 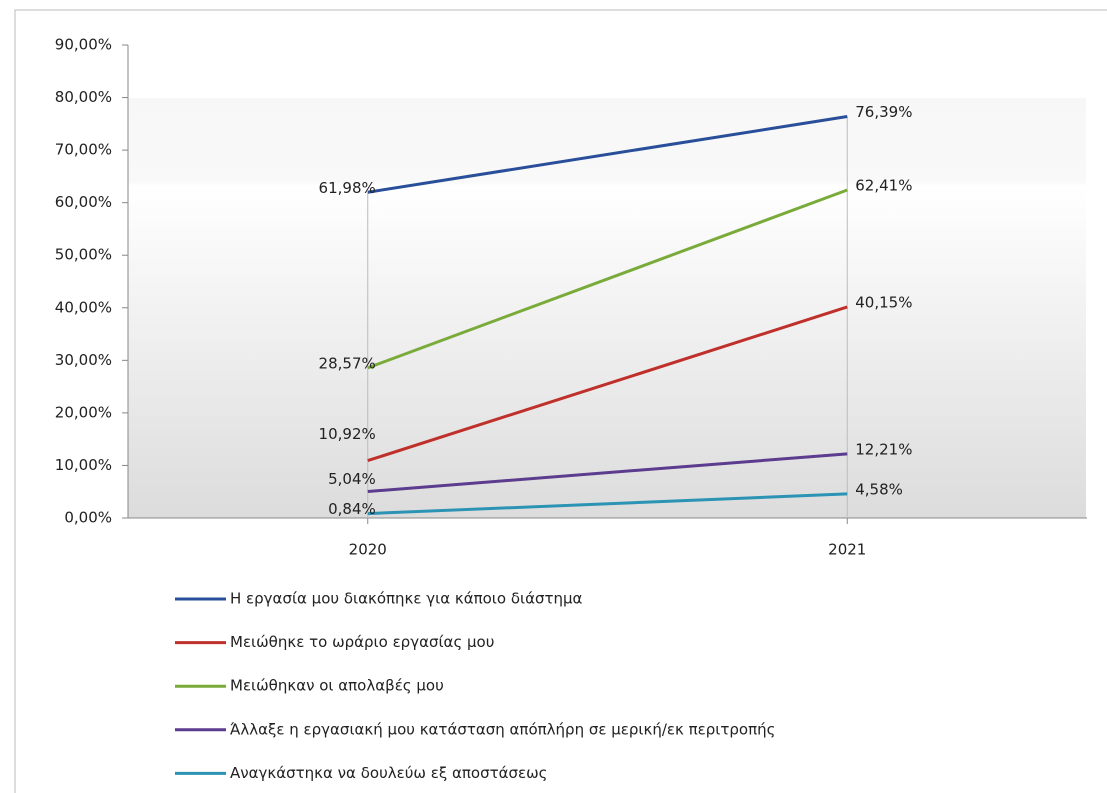 What do you see at coordinates (883, 186) in the screenshot?
I see `data-label: 62,41%` at bounding box center [883, 186].